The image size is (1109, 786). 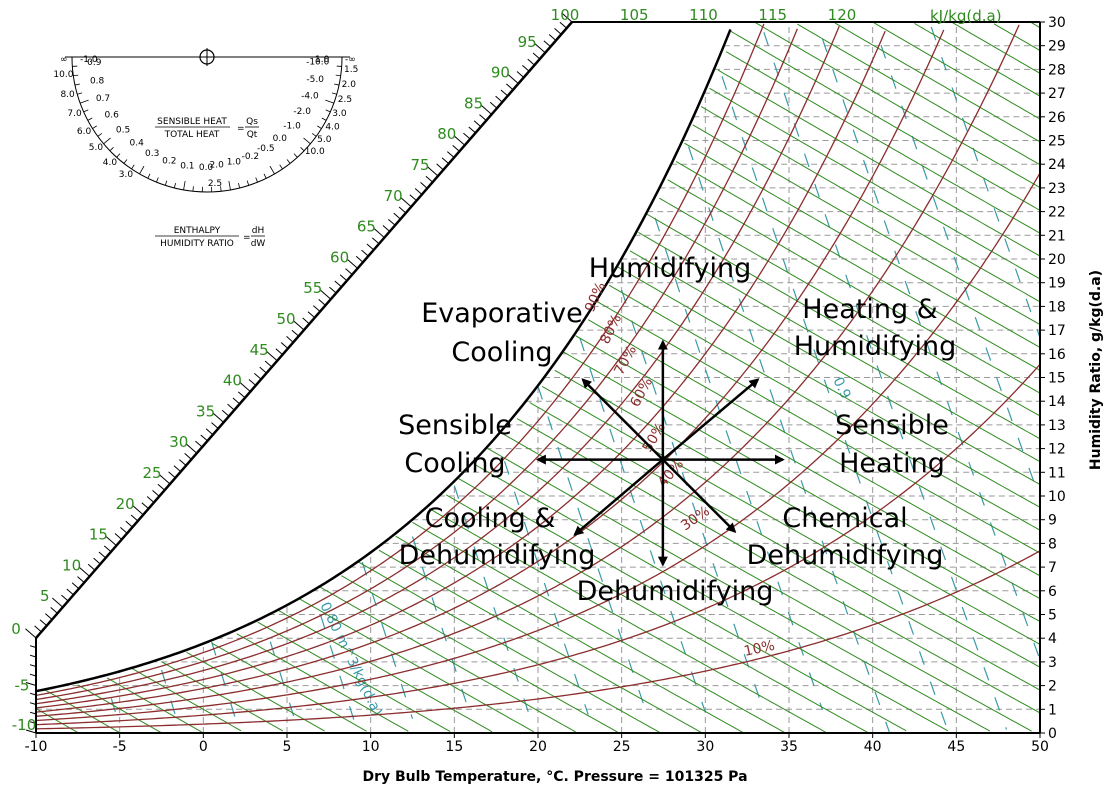 I want to click on volume-line, so click(x=739, y=464).